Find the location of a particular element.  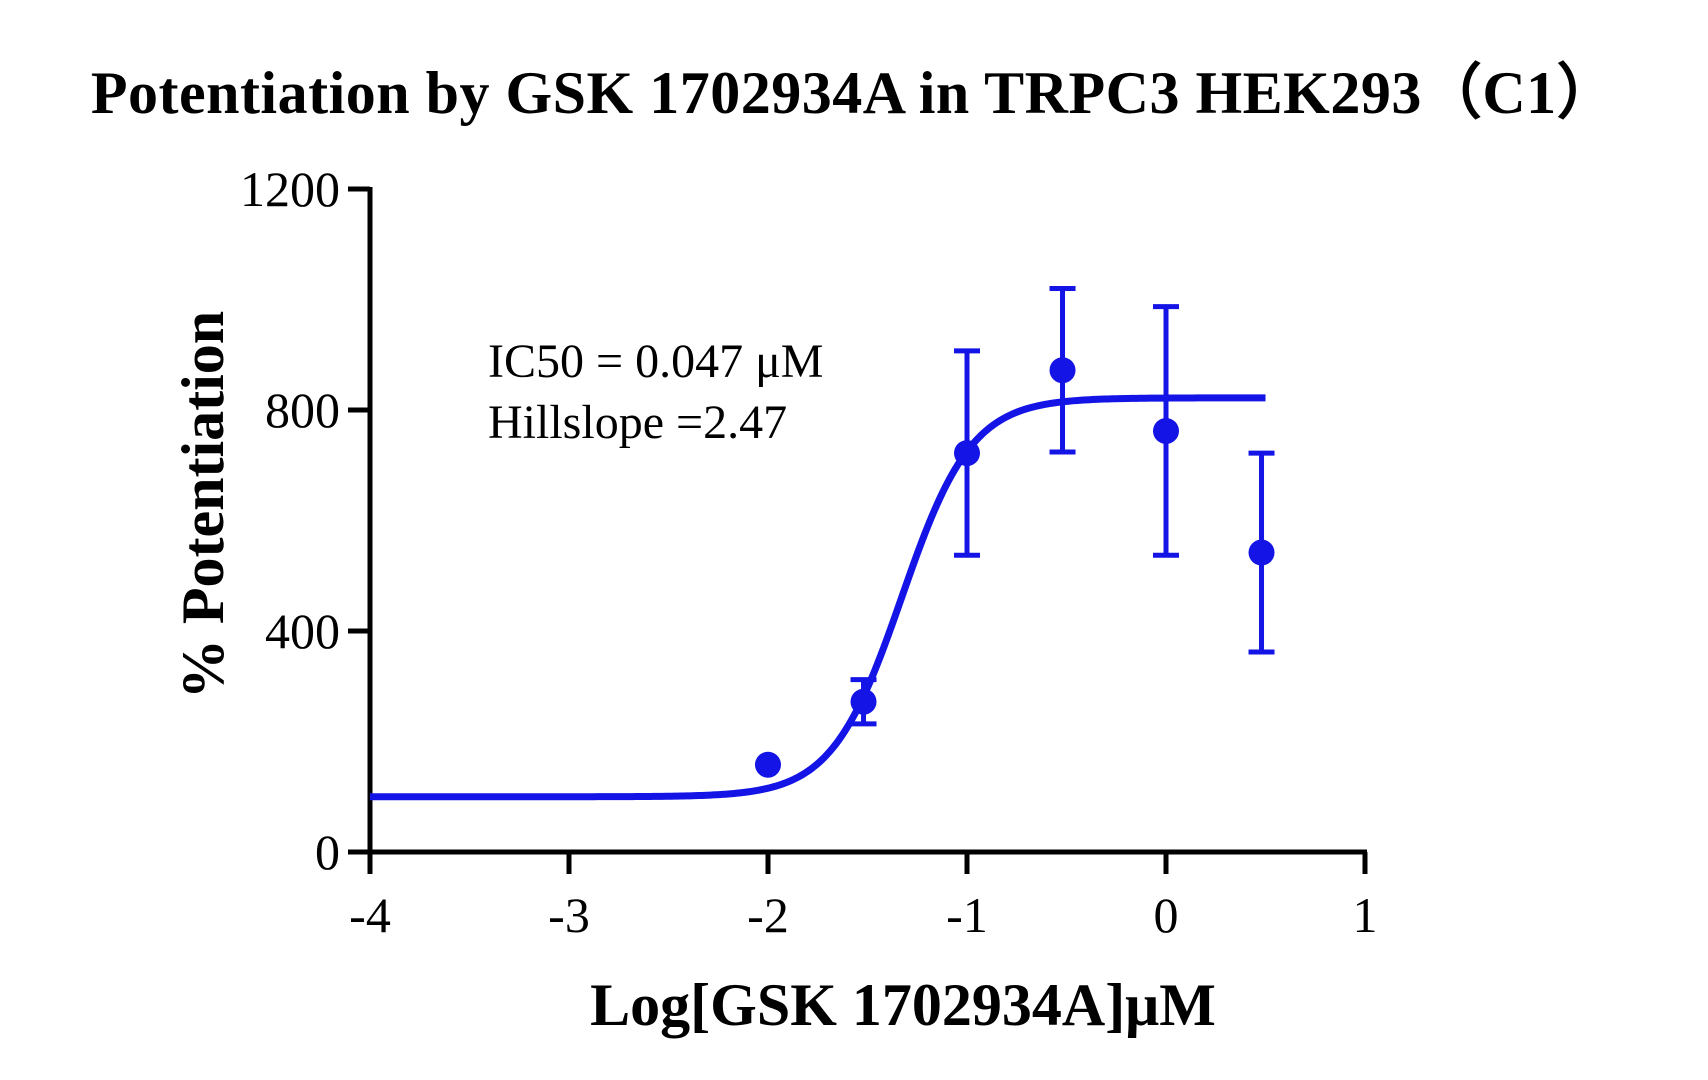

x-axis-ticks: -4 -3 -2 -1 0 1 is located at coordinates (863, 897).